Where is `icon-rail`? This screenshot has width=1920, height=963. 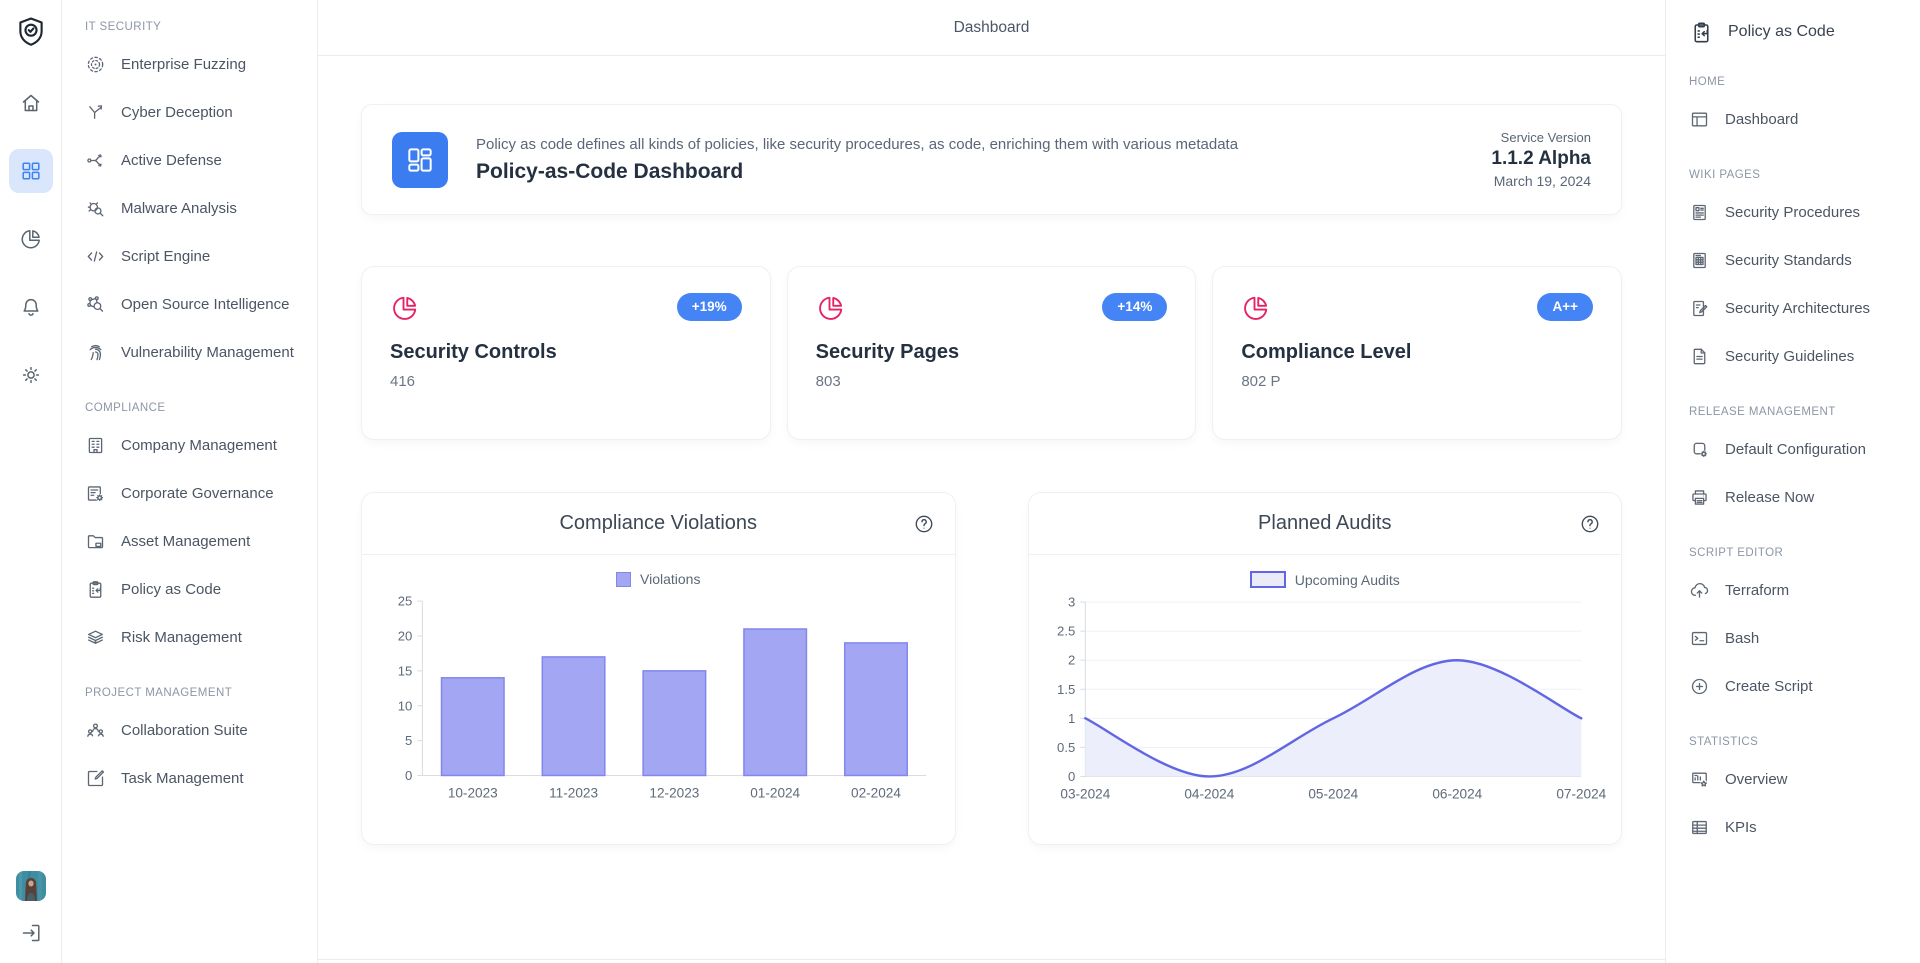
icon-rail is located at coordinates (31, 481).